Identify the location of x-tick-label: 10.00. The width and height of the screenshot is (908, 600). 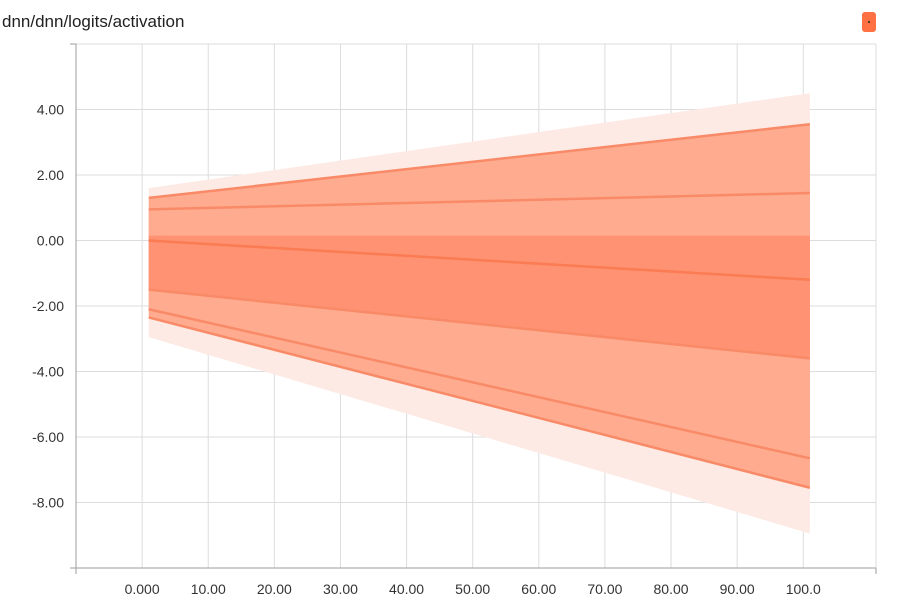
(208, 589).